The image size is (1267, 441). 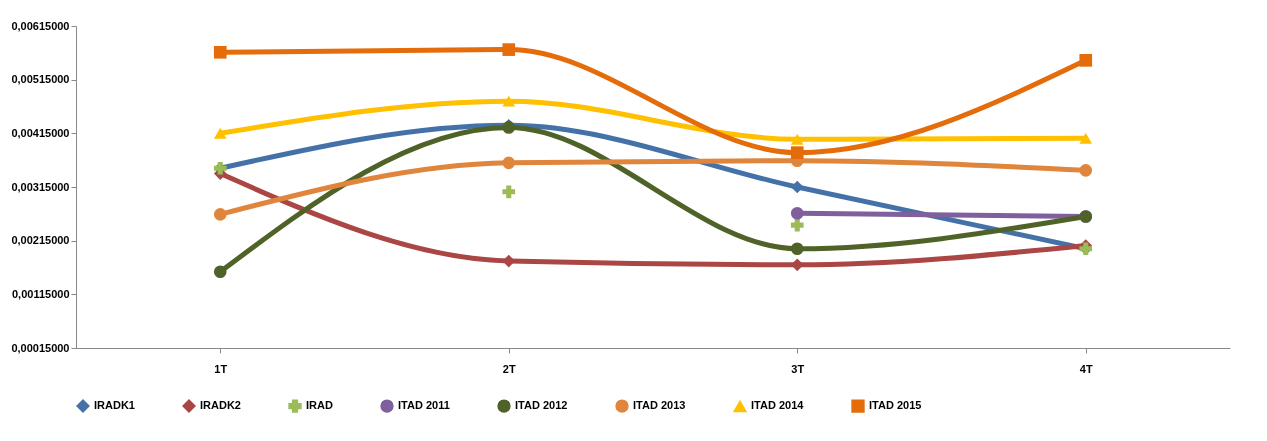 What do you see at coordinates (319, 405) in the screenshot?
I see `legend-label: IRAD` at bounding box center [319, 405].